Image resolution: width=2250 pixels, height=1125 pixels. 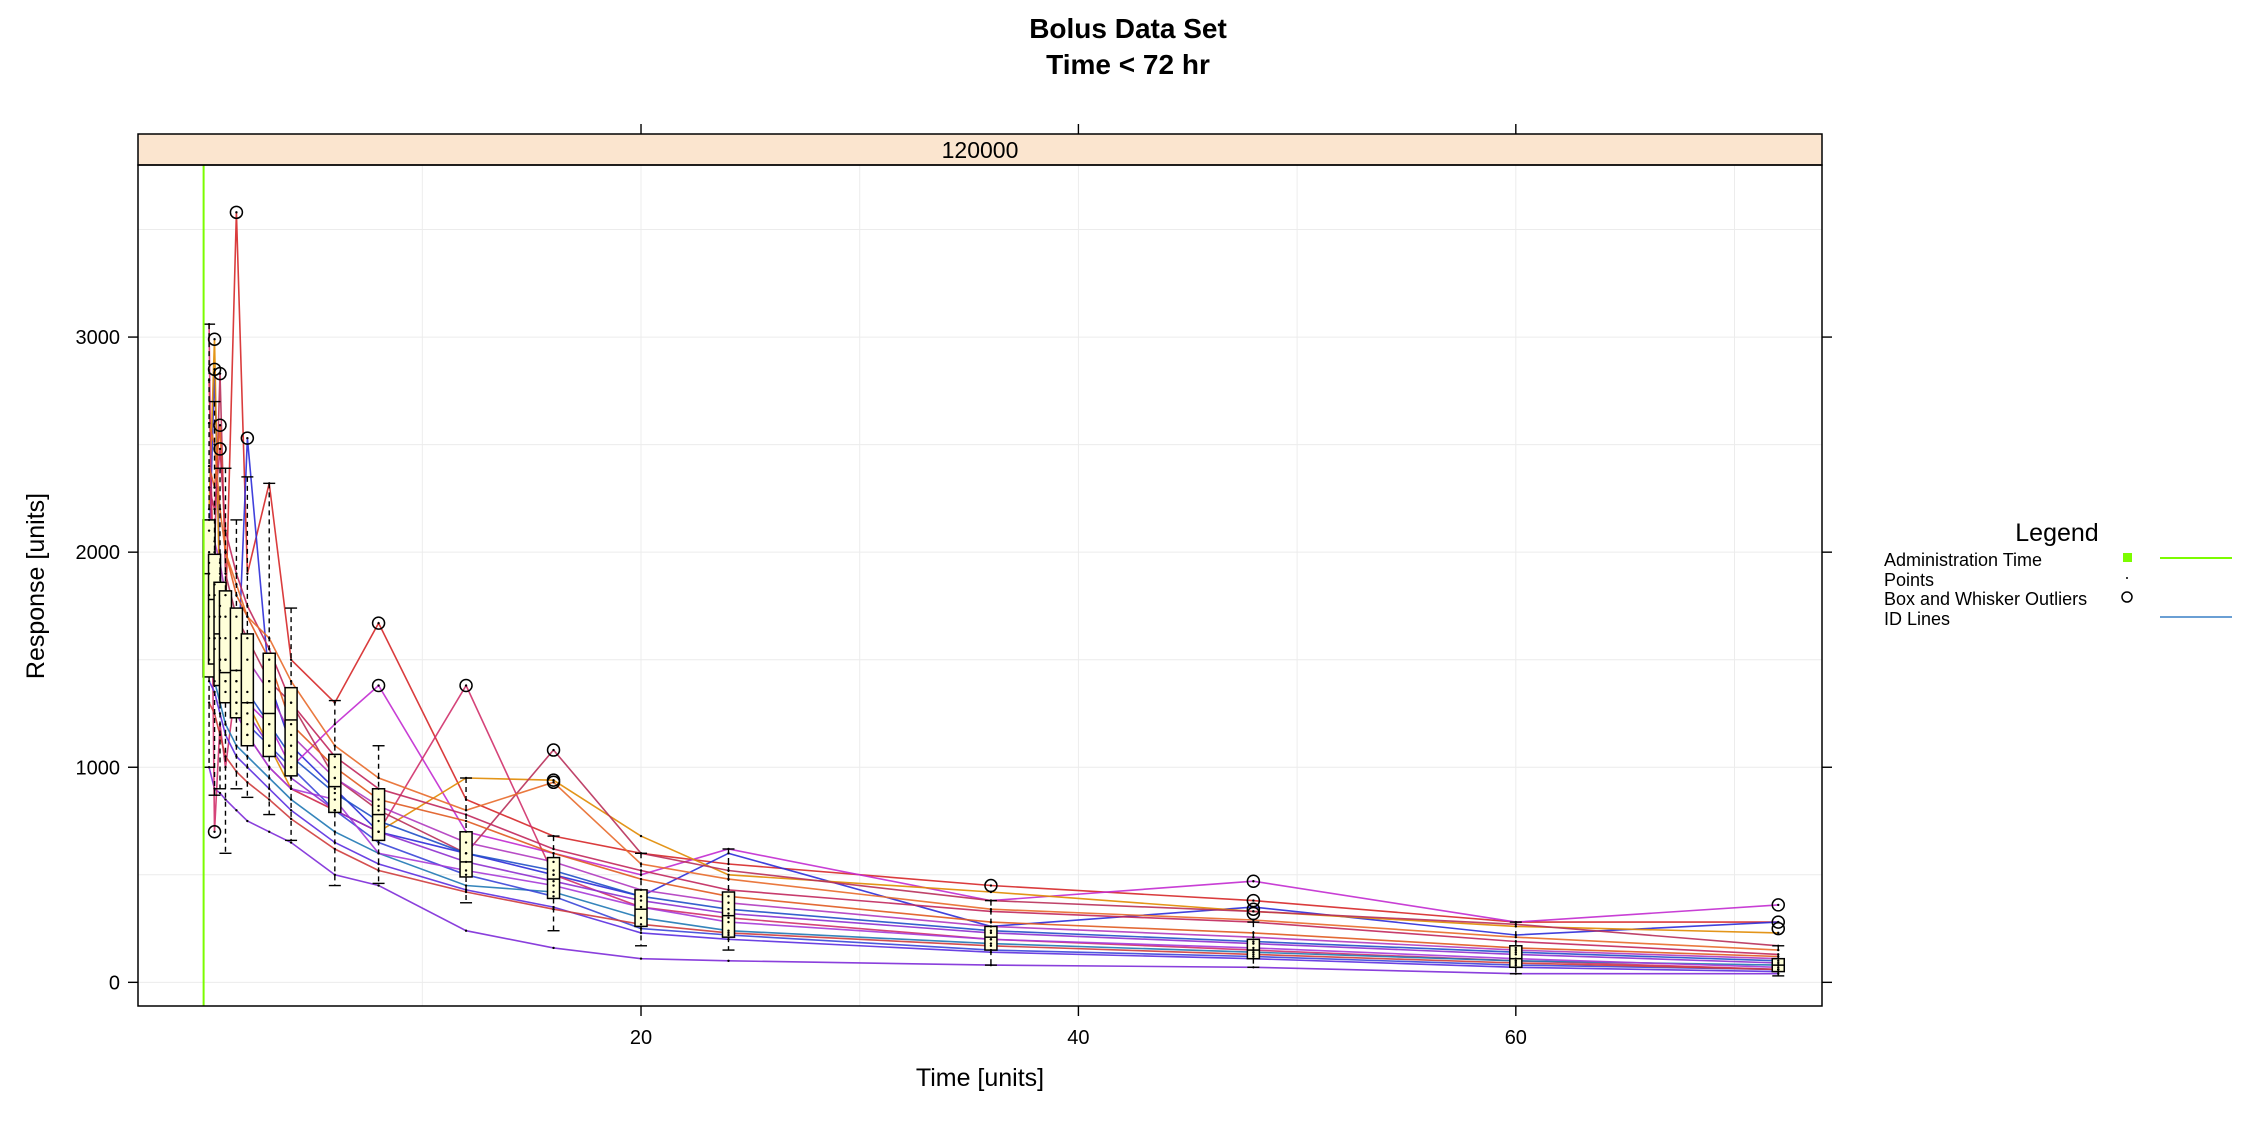 I want to click on legend-label-id-lines: ID Lines, so click(x=1917, y=619).